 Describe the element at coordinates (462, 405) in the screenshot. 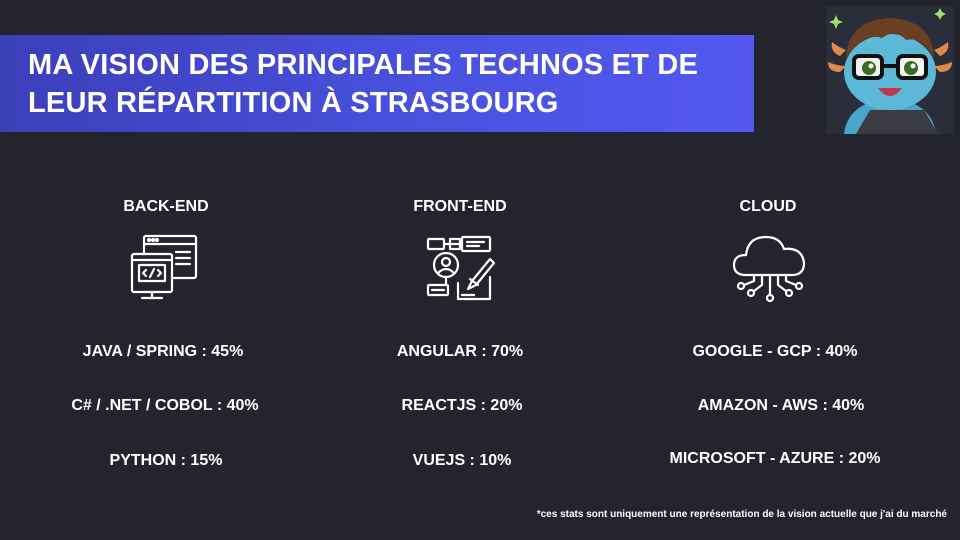

I see `frontend-item: REACTJS : 20%` at that location.